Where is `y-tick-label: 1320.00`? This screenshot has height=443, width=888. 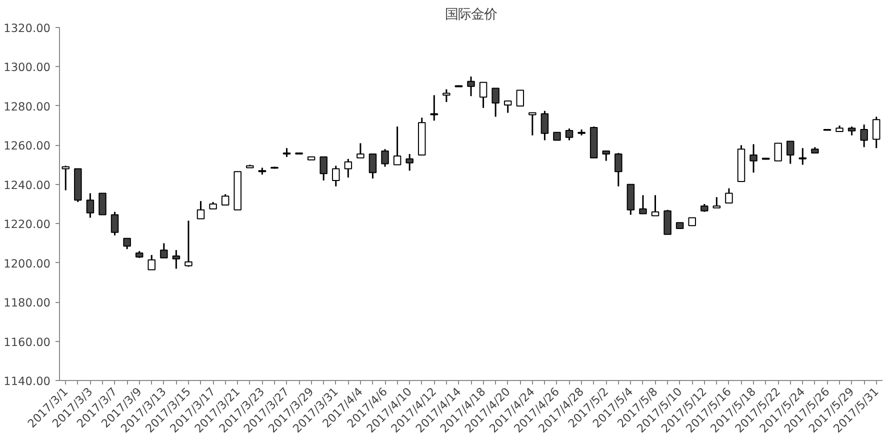 y-tick-label: 1320.00 is located at coordinates (27, 28).